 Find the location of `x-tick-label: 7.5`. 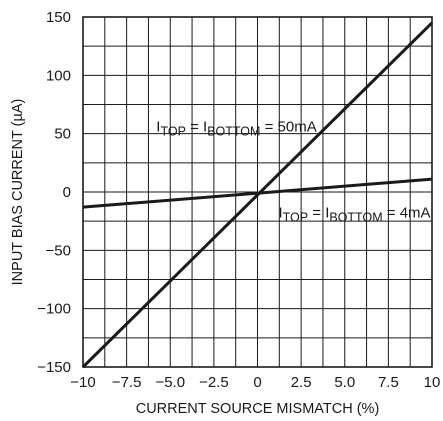

x-tick-label: 7.5 is located at coordinates (388, 382).